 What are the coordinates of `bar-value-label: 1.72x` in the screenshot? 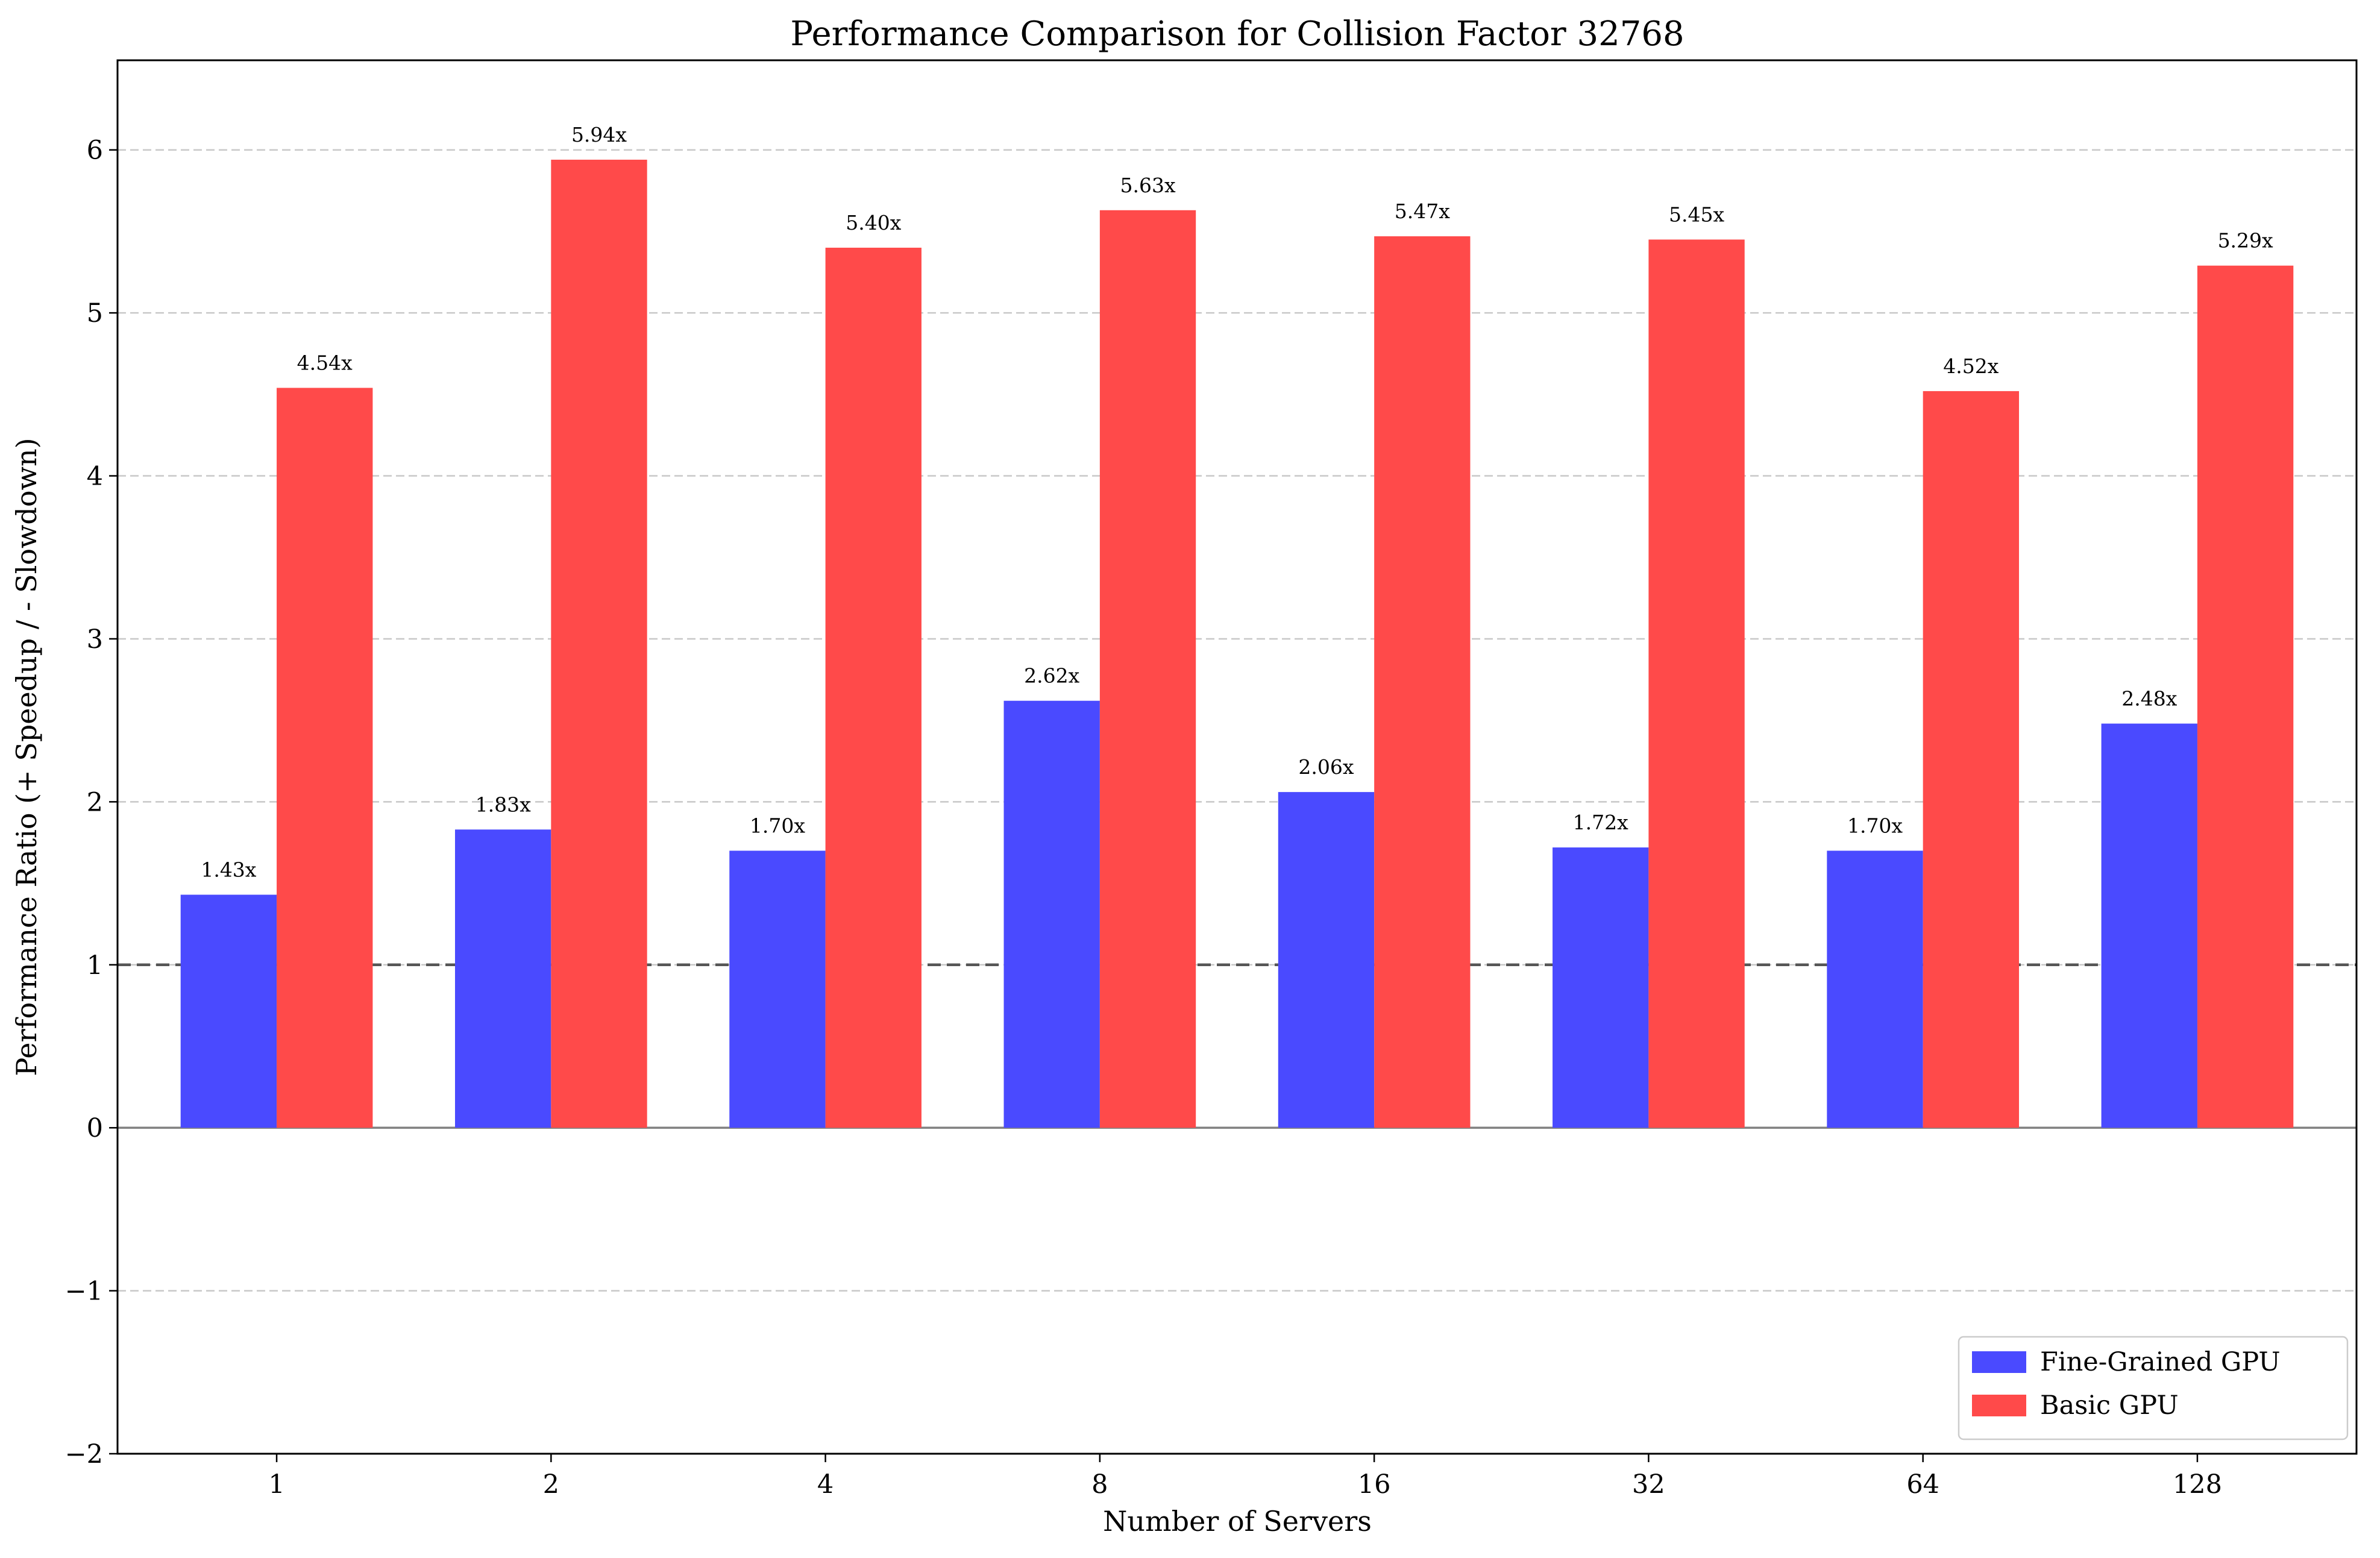 It's located at (1600, 822).